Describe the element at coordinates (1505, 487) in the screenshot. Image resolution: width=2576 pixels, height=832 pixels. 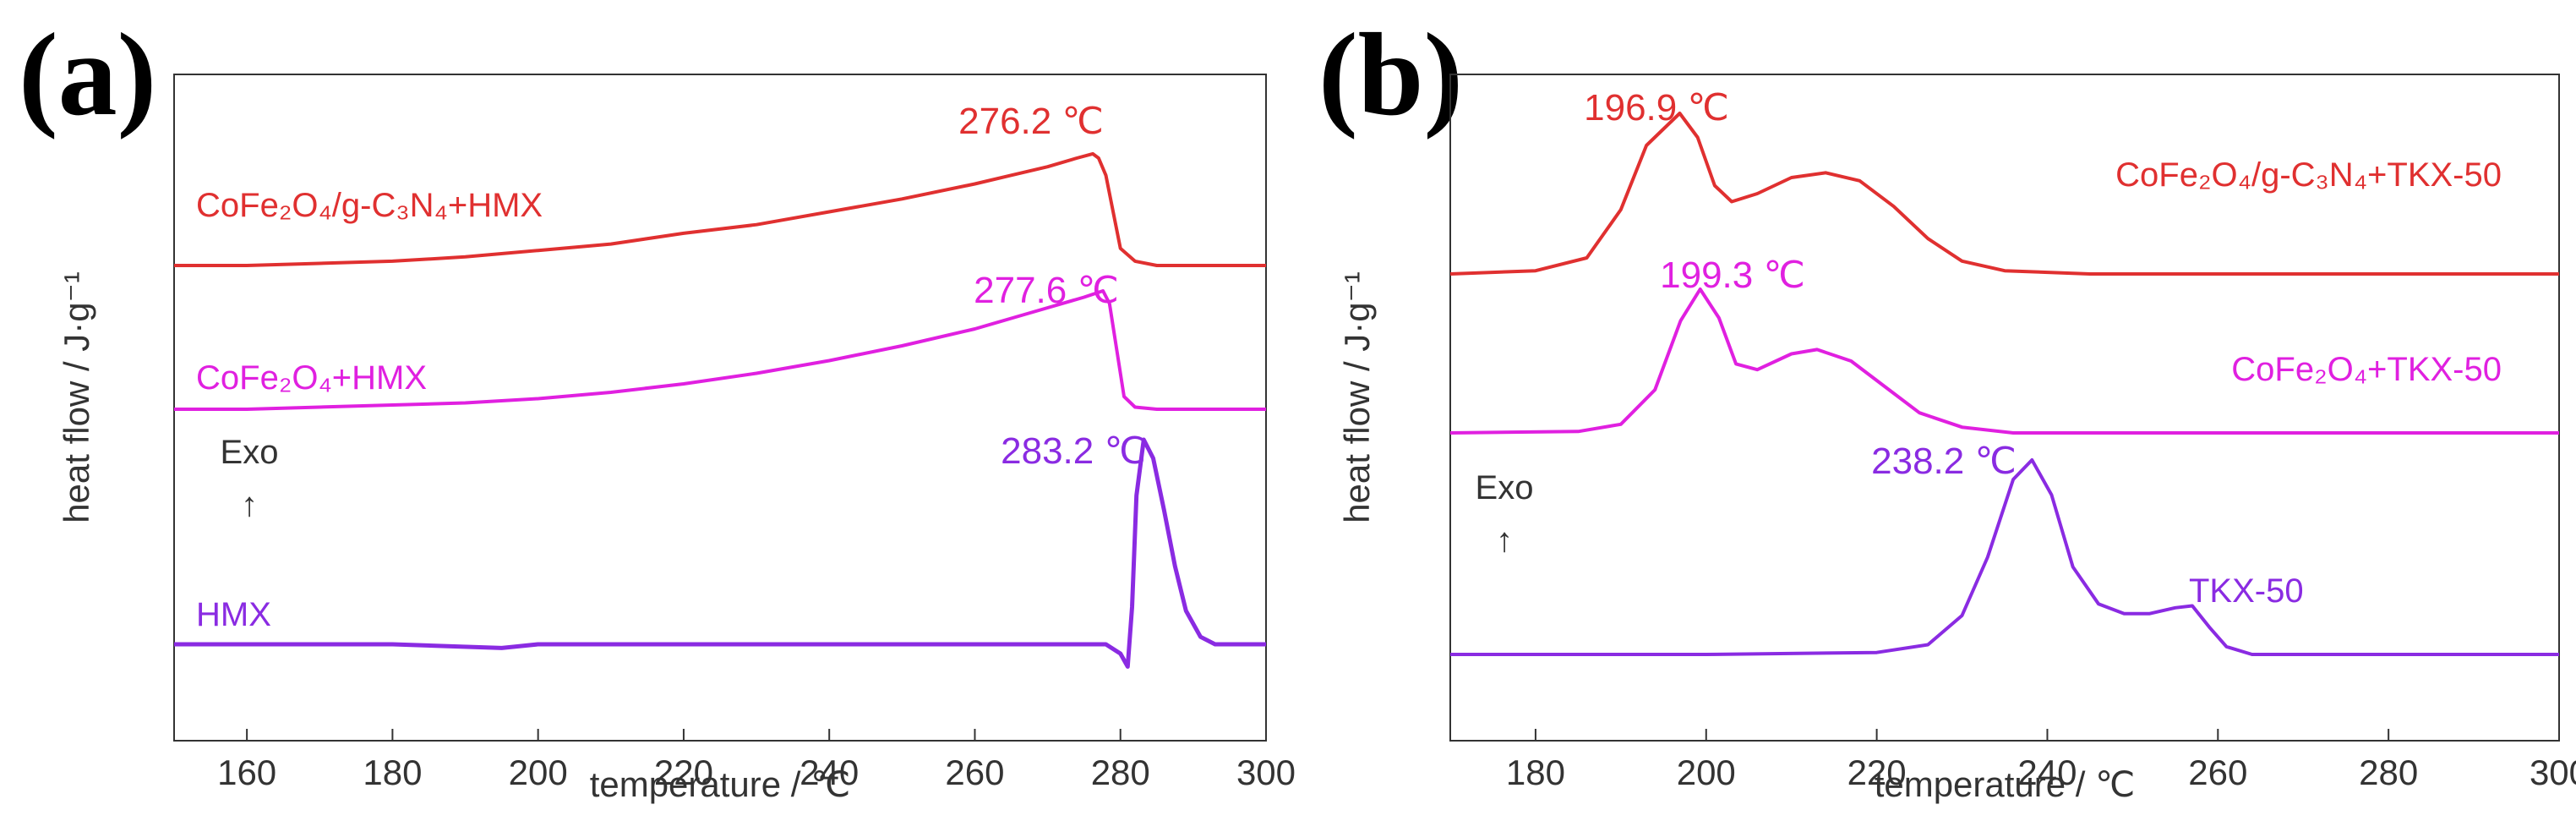
I see `panel-b-exo-label: Exo` at that location.